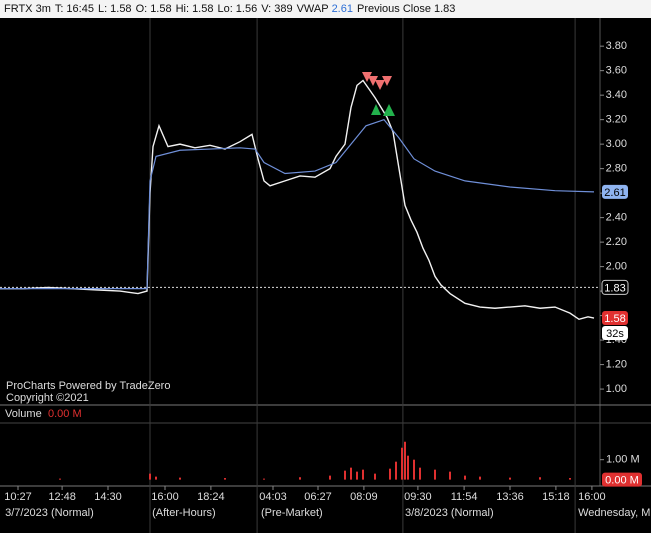 This screenshot has height=533, width=651. Describe the element at coordinates (47, 398) in the screenshot. I see `watermark: Copyright ©2021` at that location.